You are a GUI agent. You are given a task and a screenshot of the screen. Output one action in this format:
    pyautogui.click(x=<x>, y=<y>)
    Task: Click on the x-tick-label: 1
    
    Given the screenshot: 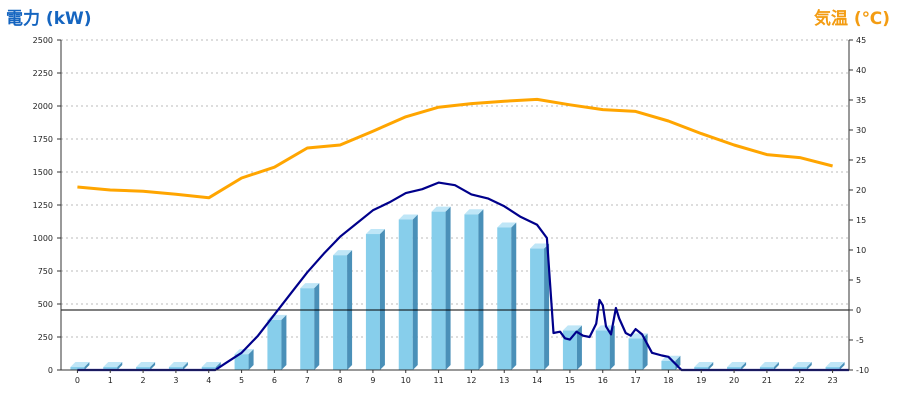 What is the action you would take?
    pyautogui.click(x=110, y=380)
    